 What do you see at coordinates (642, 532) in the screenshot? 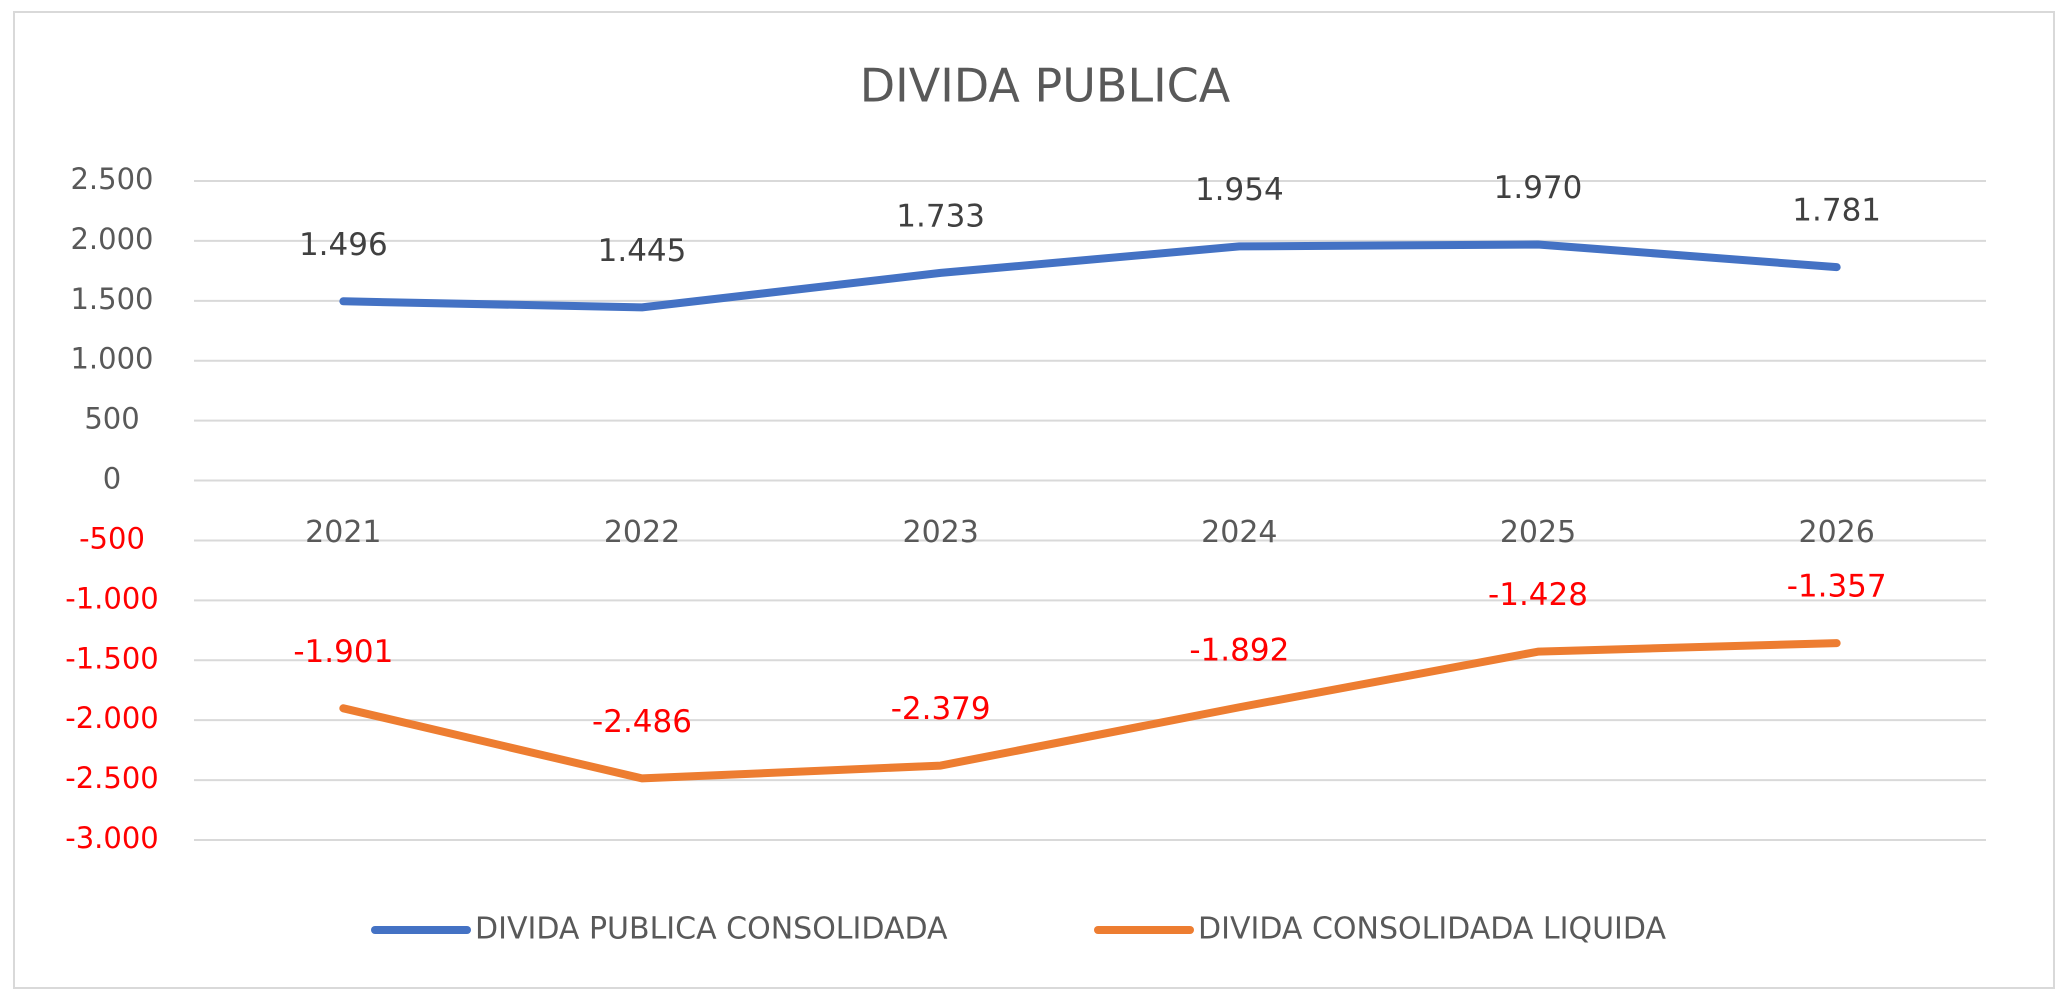
I see `x-tick-label: 2022` at bounding box center [642, 532].